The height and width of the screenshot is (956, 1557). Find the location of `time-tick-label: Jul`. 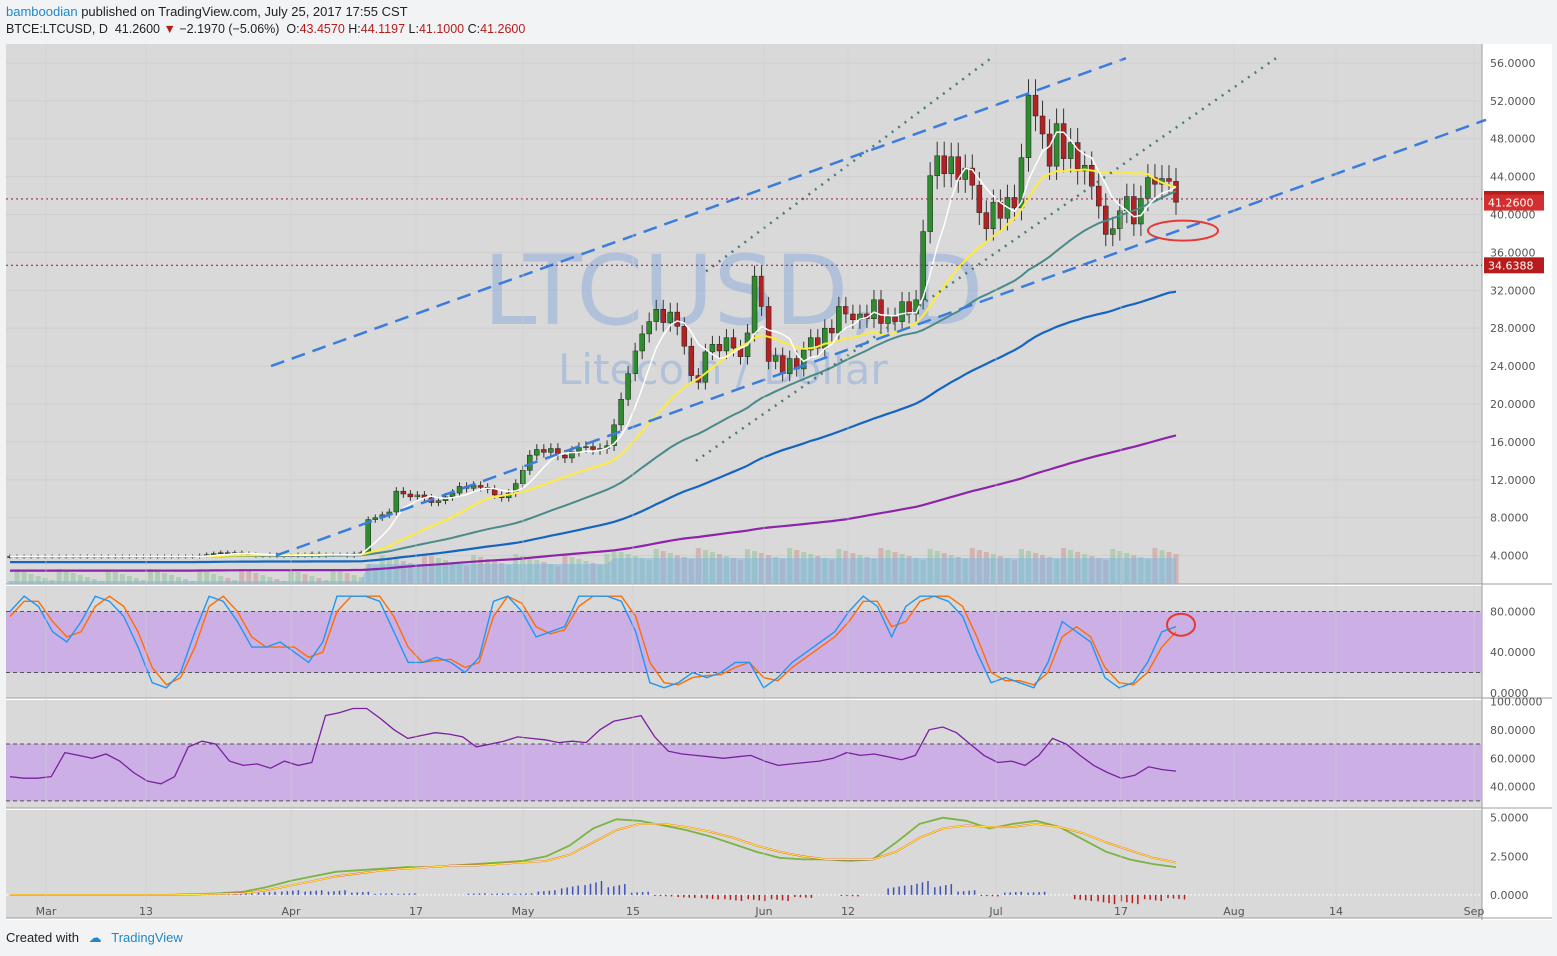

time-tick-label: Jul is located at coordinates (995, 911).